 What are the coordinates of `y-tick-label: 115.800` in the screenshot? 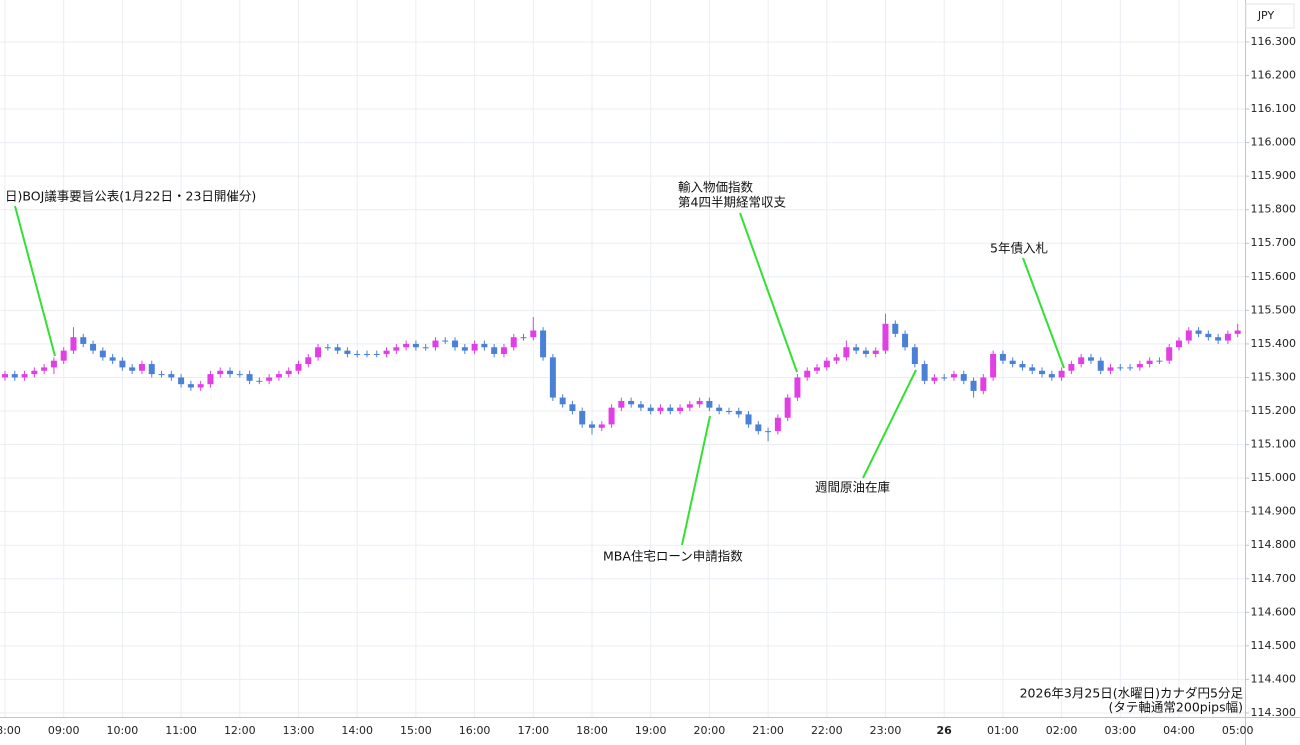 It's located at (1274, 209).